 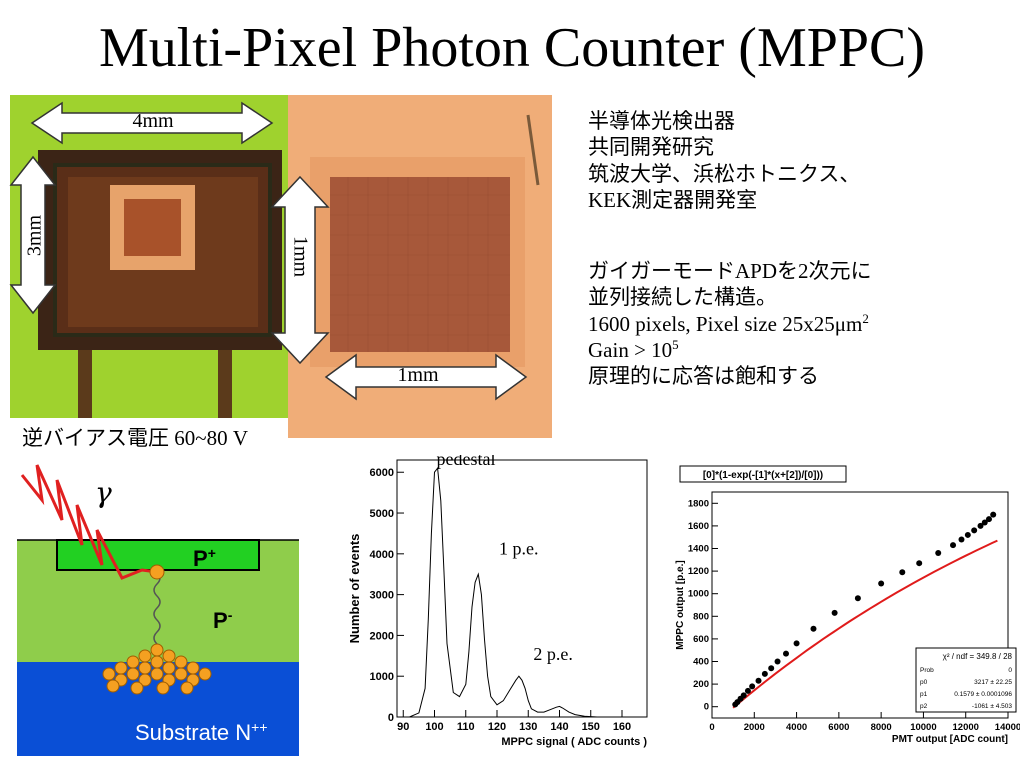 I want to click on pixel-info: 1600 pixels, Pixel size 25x25μm, so click(x=725, y=323).